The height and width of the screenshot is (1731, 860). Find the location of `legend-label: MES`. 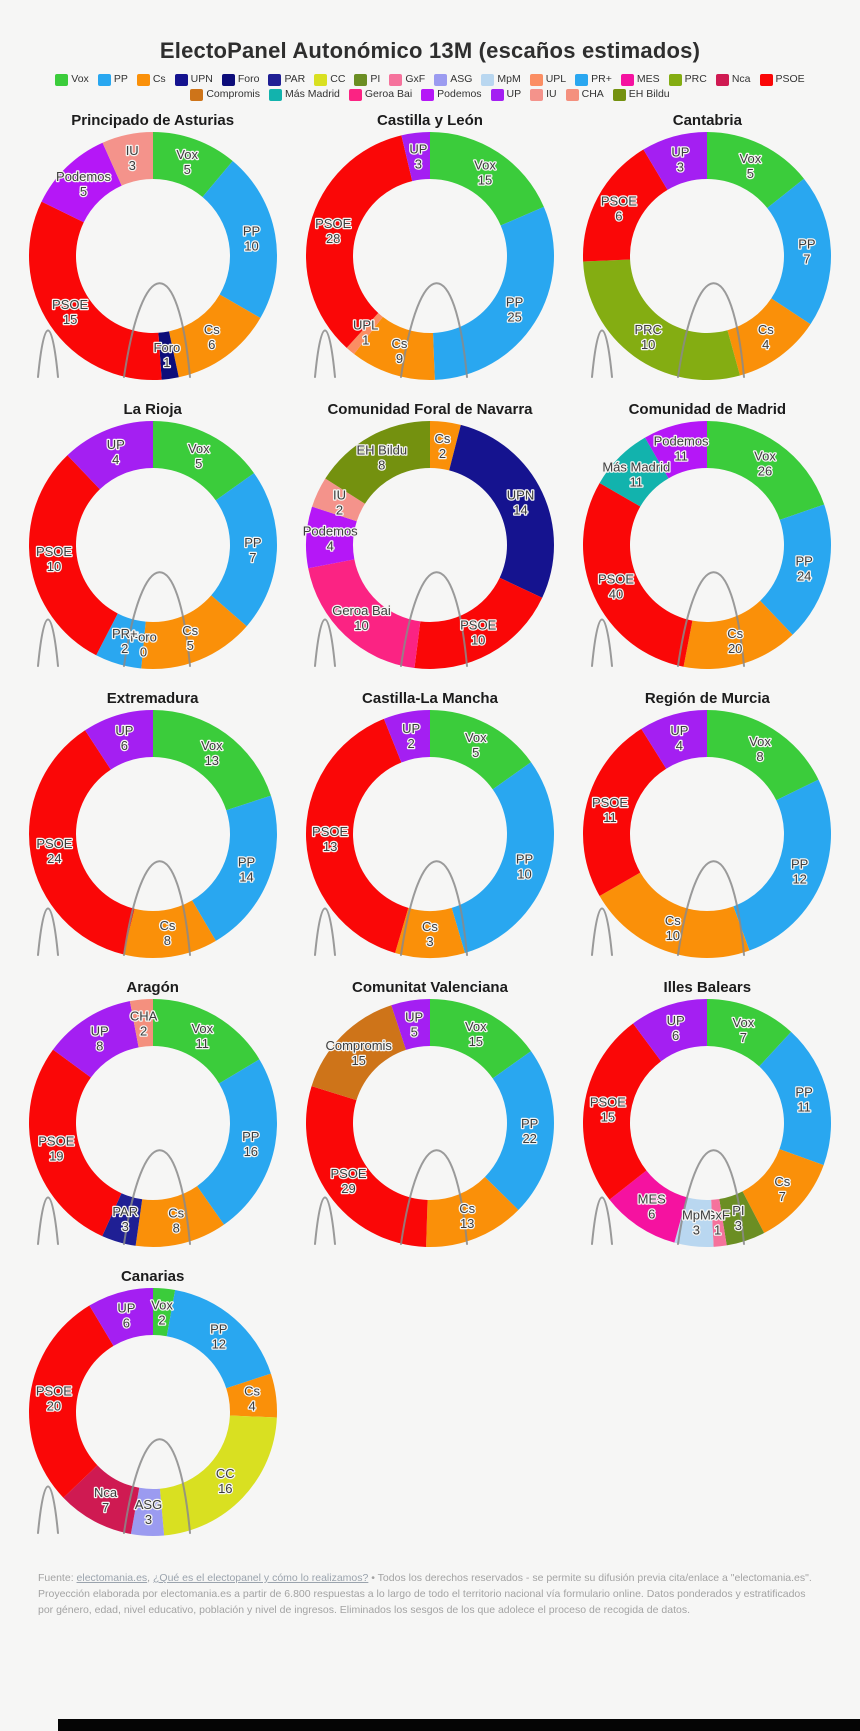

legend-label: MES is located at coordinates (648, 79).